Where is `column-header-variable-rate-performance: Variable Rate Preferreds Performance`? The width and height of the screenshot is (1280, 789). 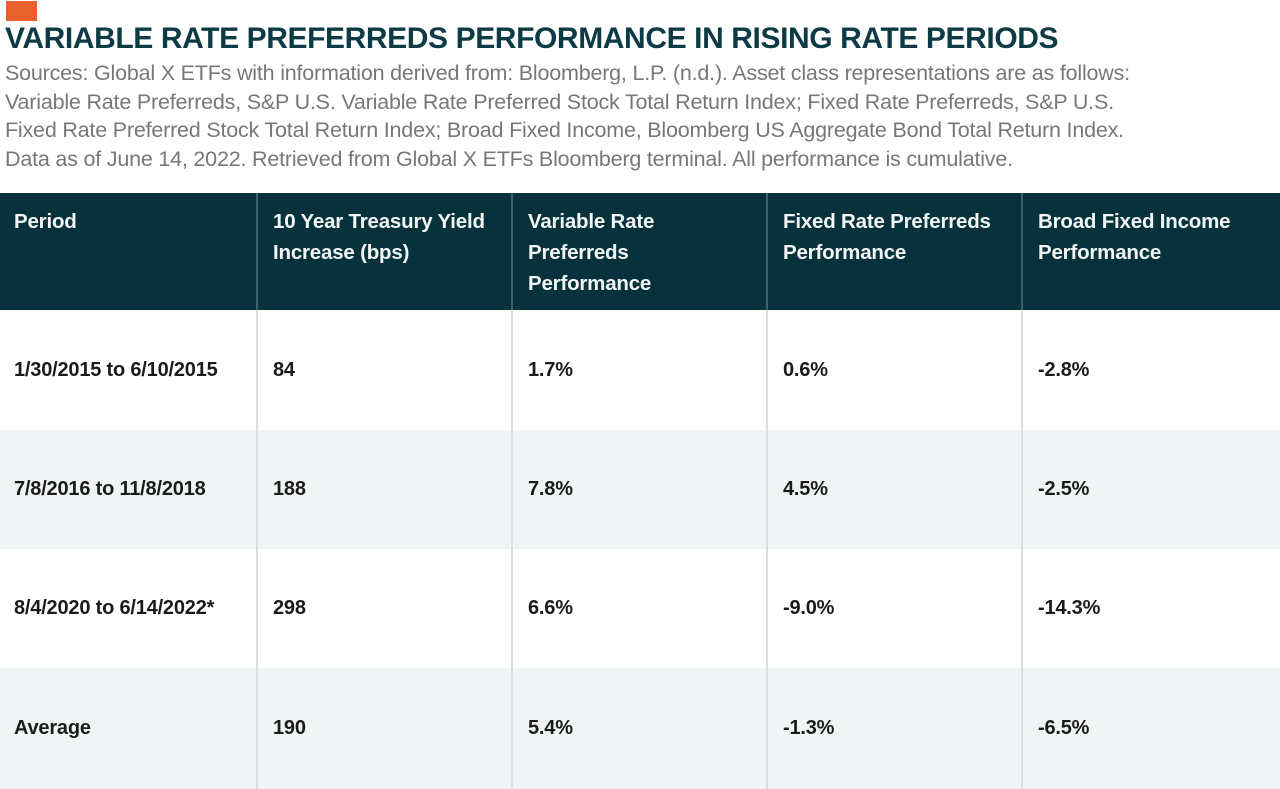 column-header-variable-rate-performance: Variable Rate Preferreds Performance is located at coordinates (638, 251).